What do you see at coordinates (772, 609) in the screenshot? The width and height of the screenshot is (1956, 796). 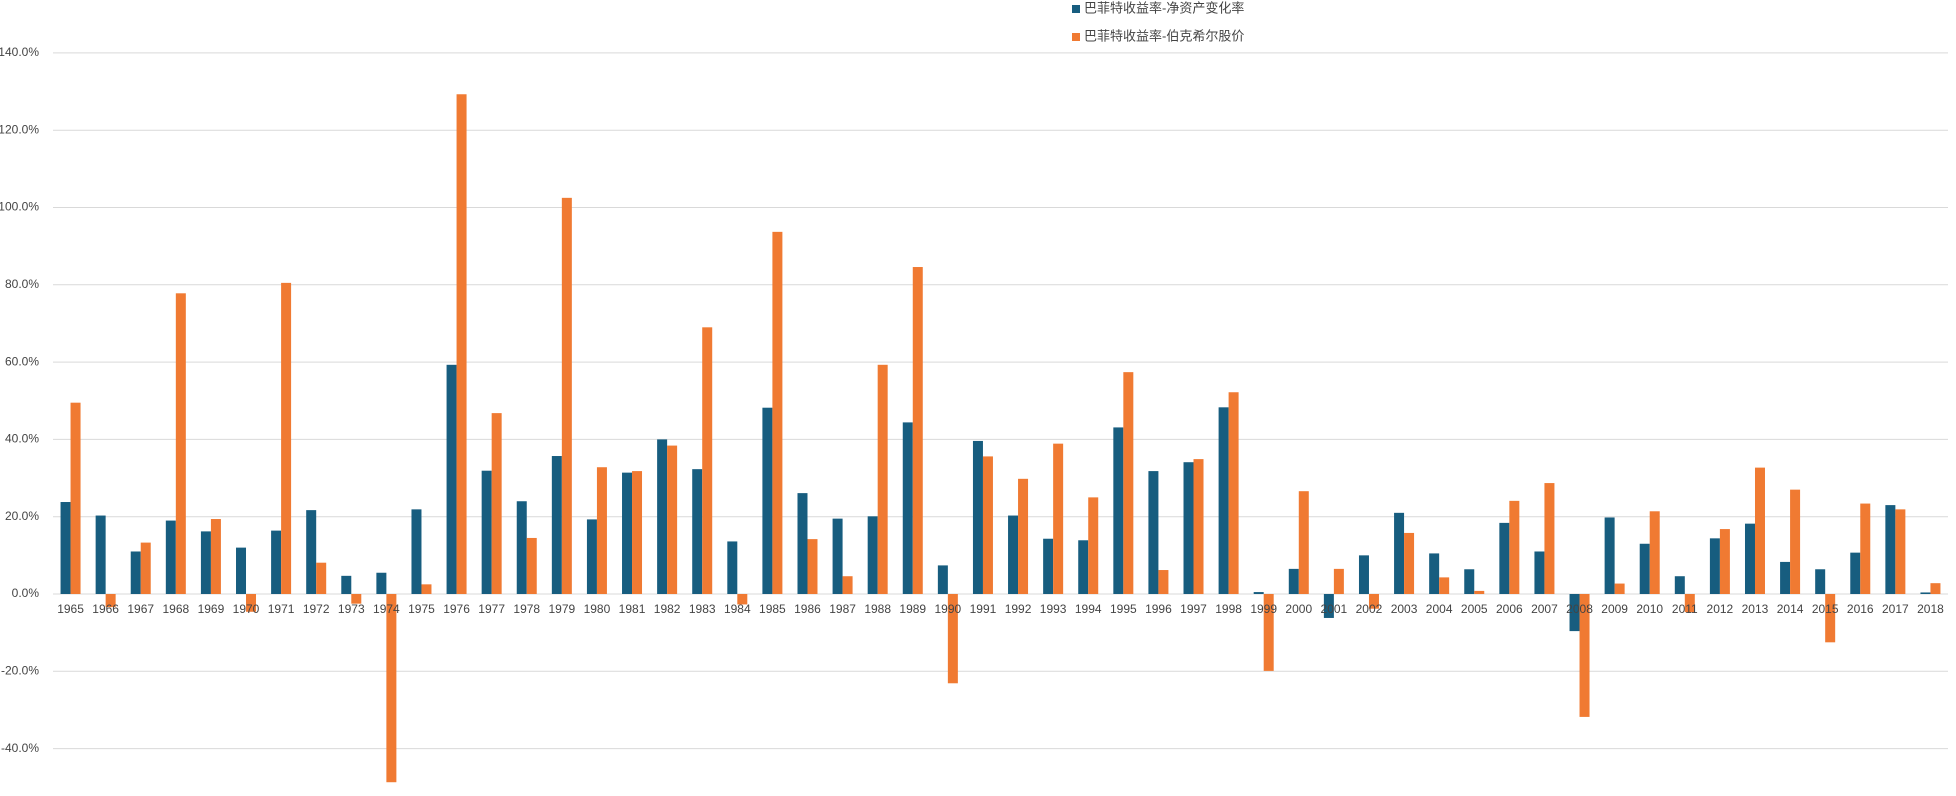 I see `x-tick-label: 1985` at bounding box center [772, 609].